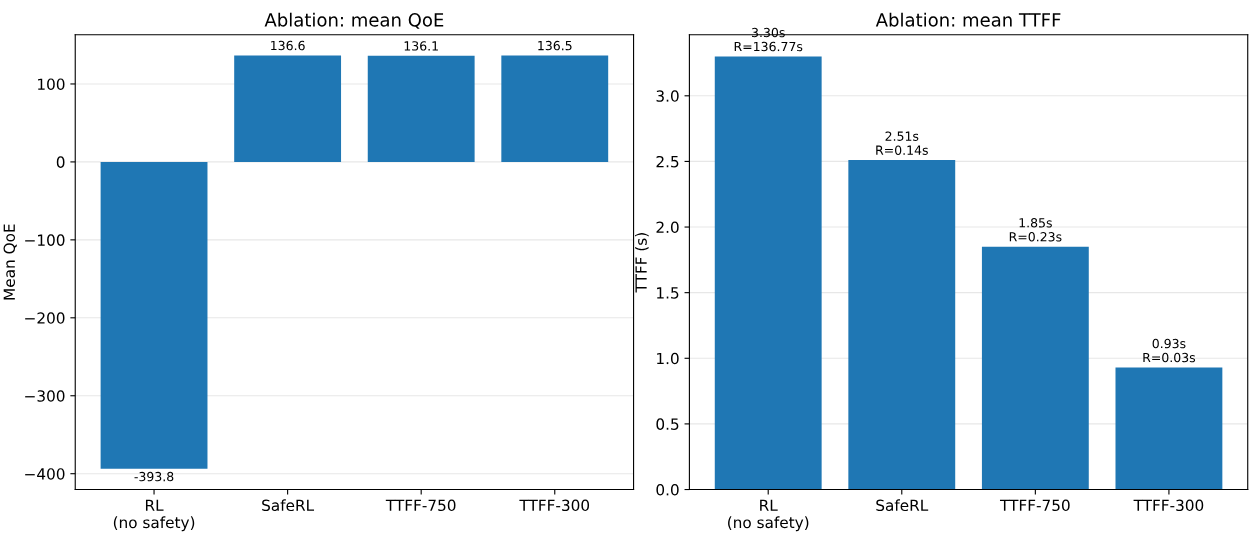  I want to click on data-label: 1.85s R=0.23s, so click(1035, 230).